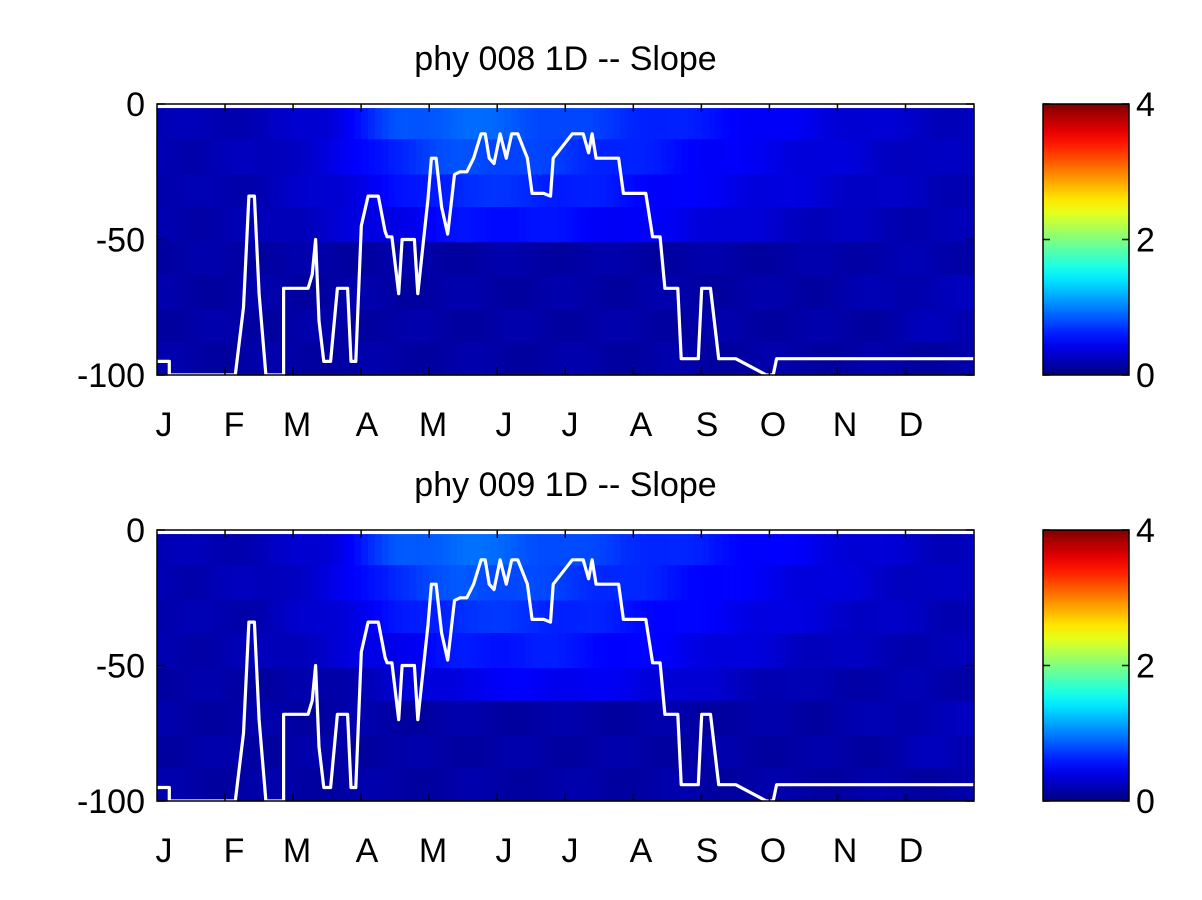  I want to click on y-tick-label: -100, so click(111, 376).